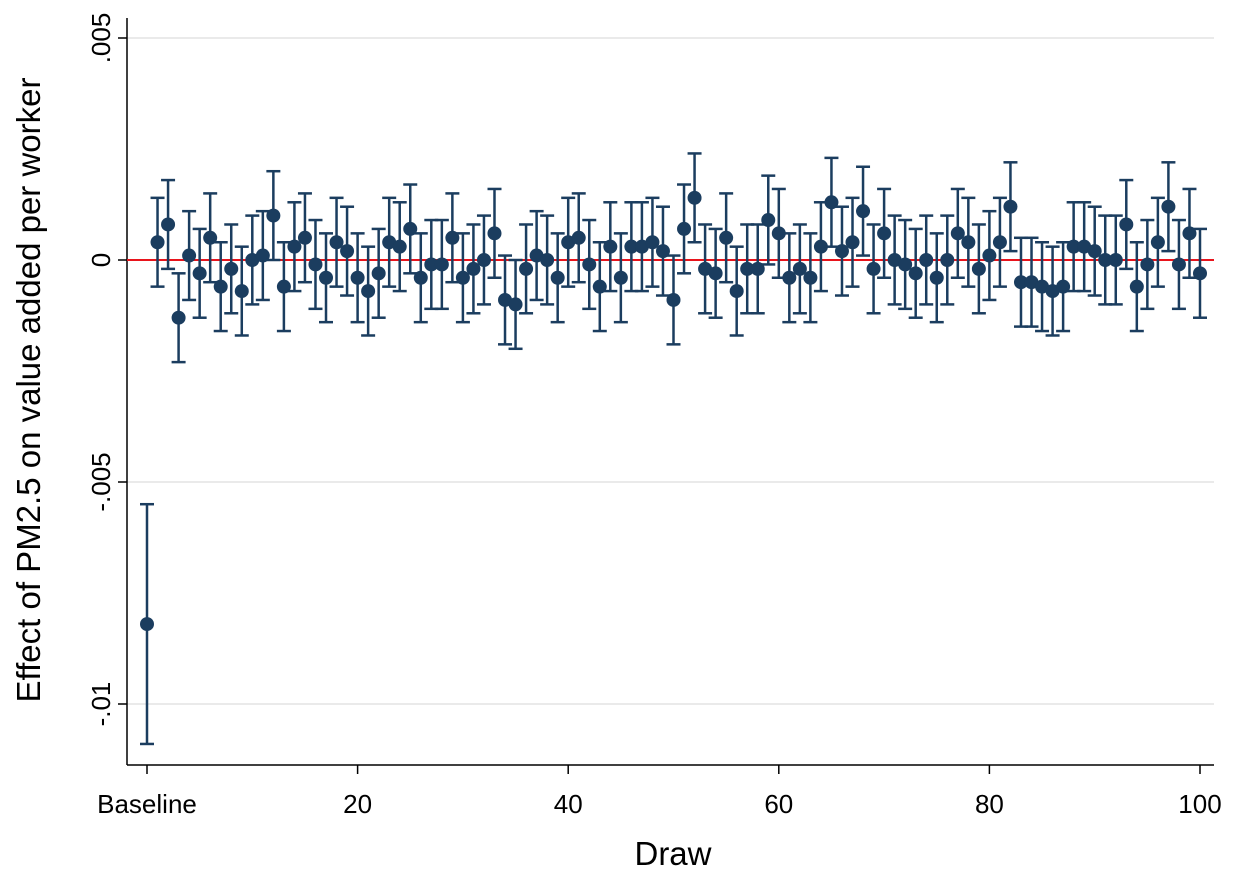 Image resolution: width=1235 pixels, height=871 pixels. What do you see at coordinates (101, 260) in the screenshot?
I see `y-tick-label: 0` at bounding box center [101, 260].